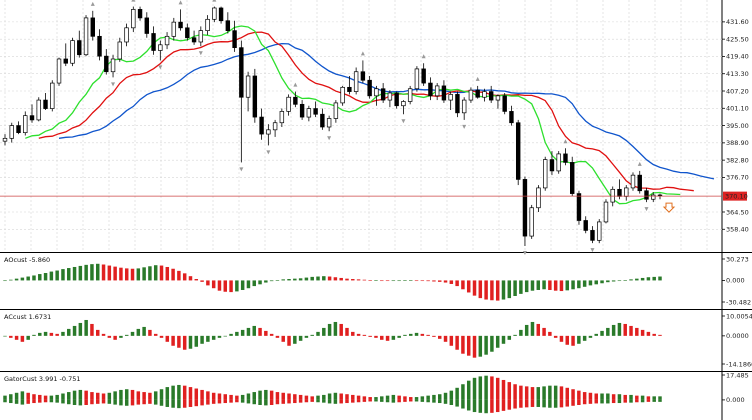 The image size is (752, 420). What do you see at coordinates (737, 109) in the screenshot?
I see `y-axis-tick-label: 401.10` at bounding box center [737, 109].